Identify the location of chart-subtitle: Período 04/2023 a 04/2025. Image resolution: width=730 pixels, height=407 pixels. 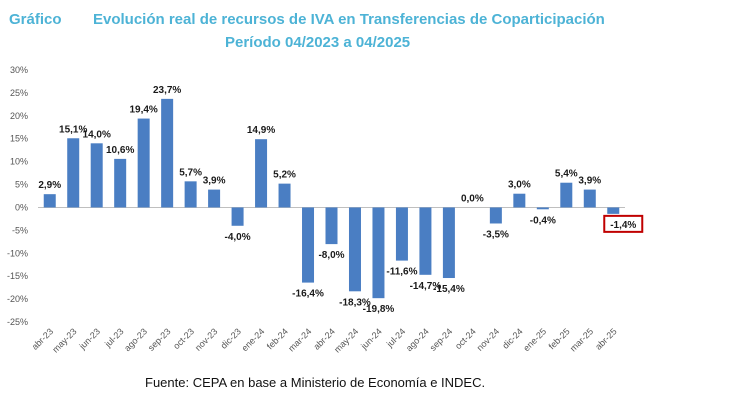
(318, 42).